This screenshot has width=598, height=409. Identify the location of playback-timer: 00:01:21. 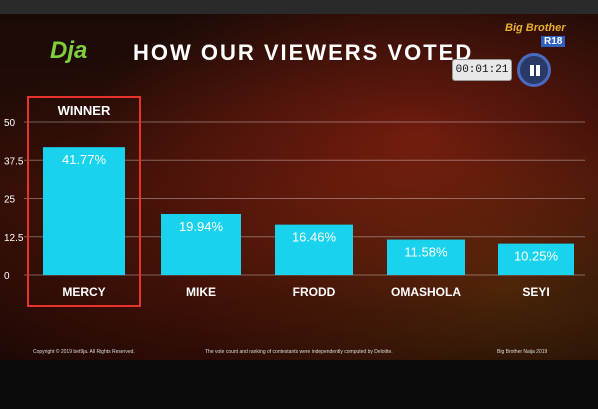
(482, 70).